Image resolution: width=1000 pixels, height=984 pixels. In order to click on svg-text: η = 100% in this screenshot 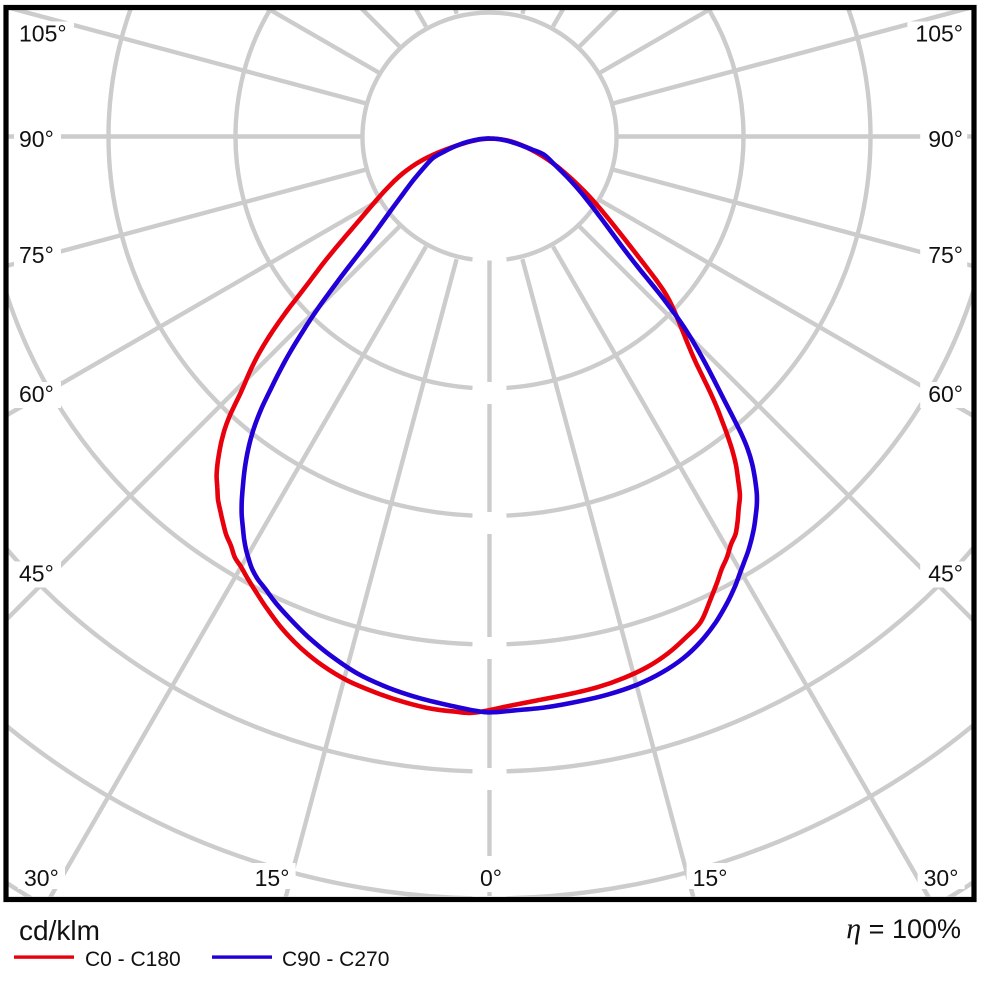, I will do `click(903, 928)`.